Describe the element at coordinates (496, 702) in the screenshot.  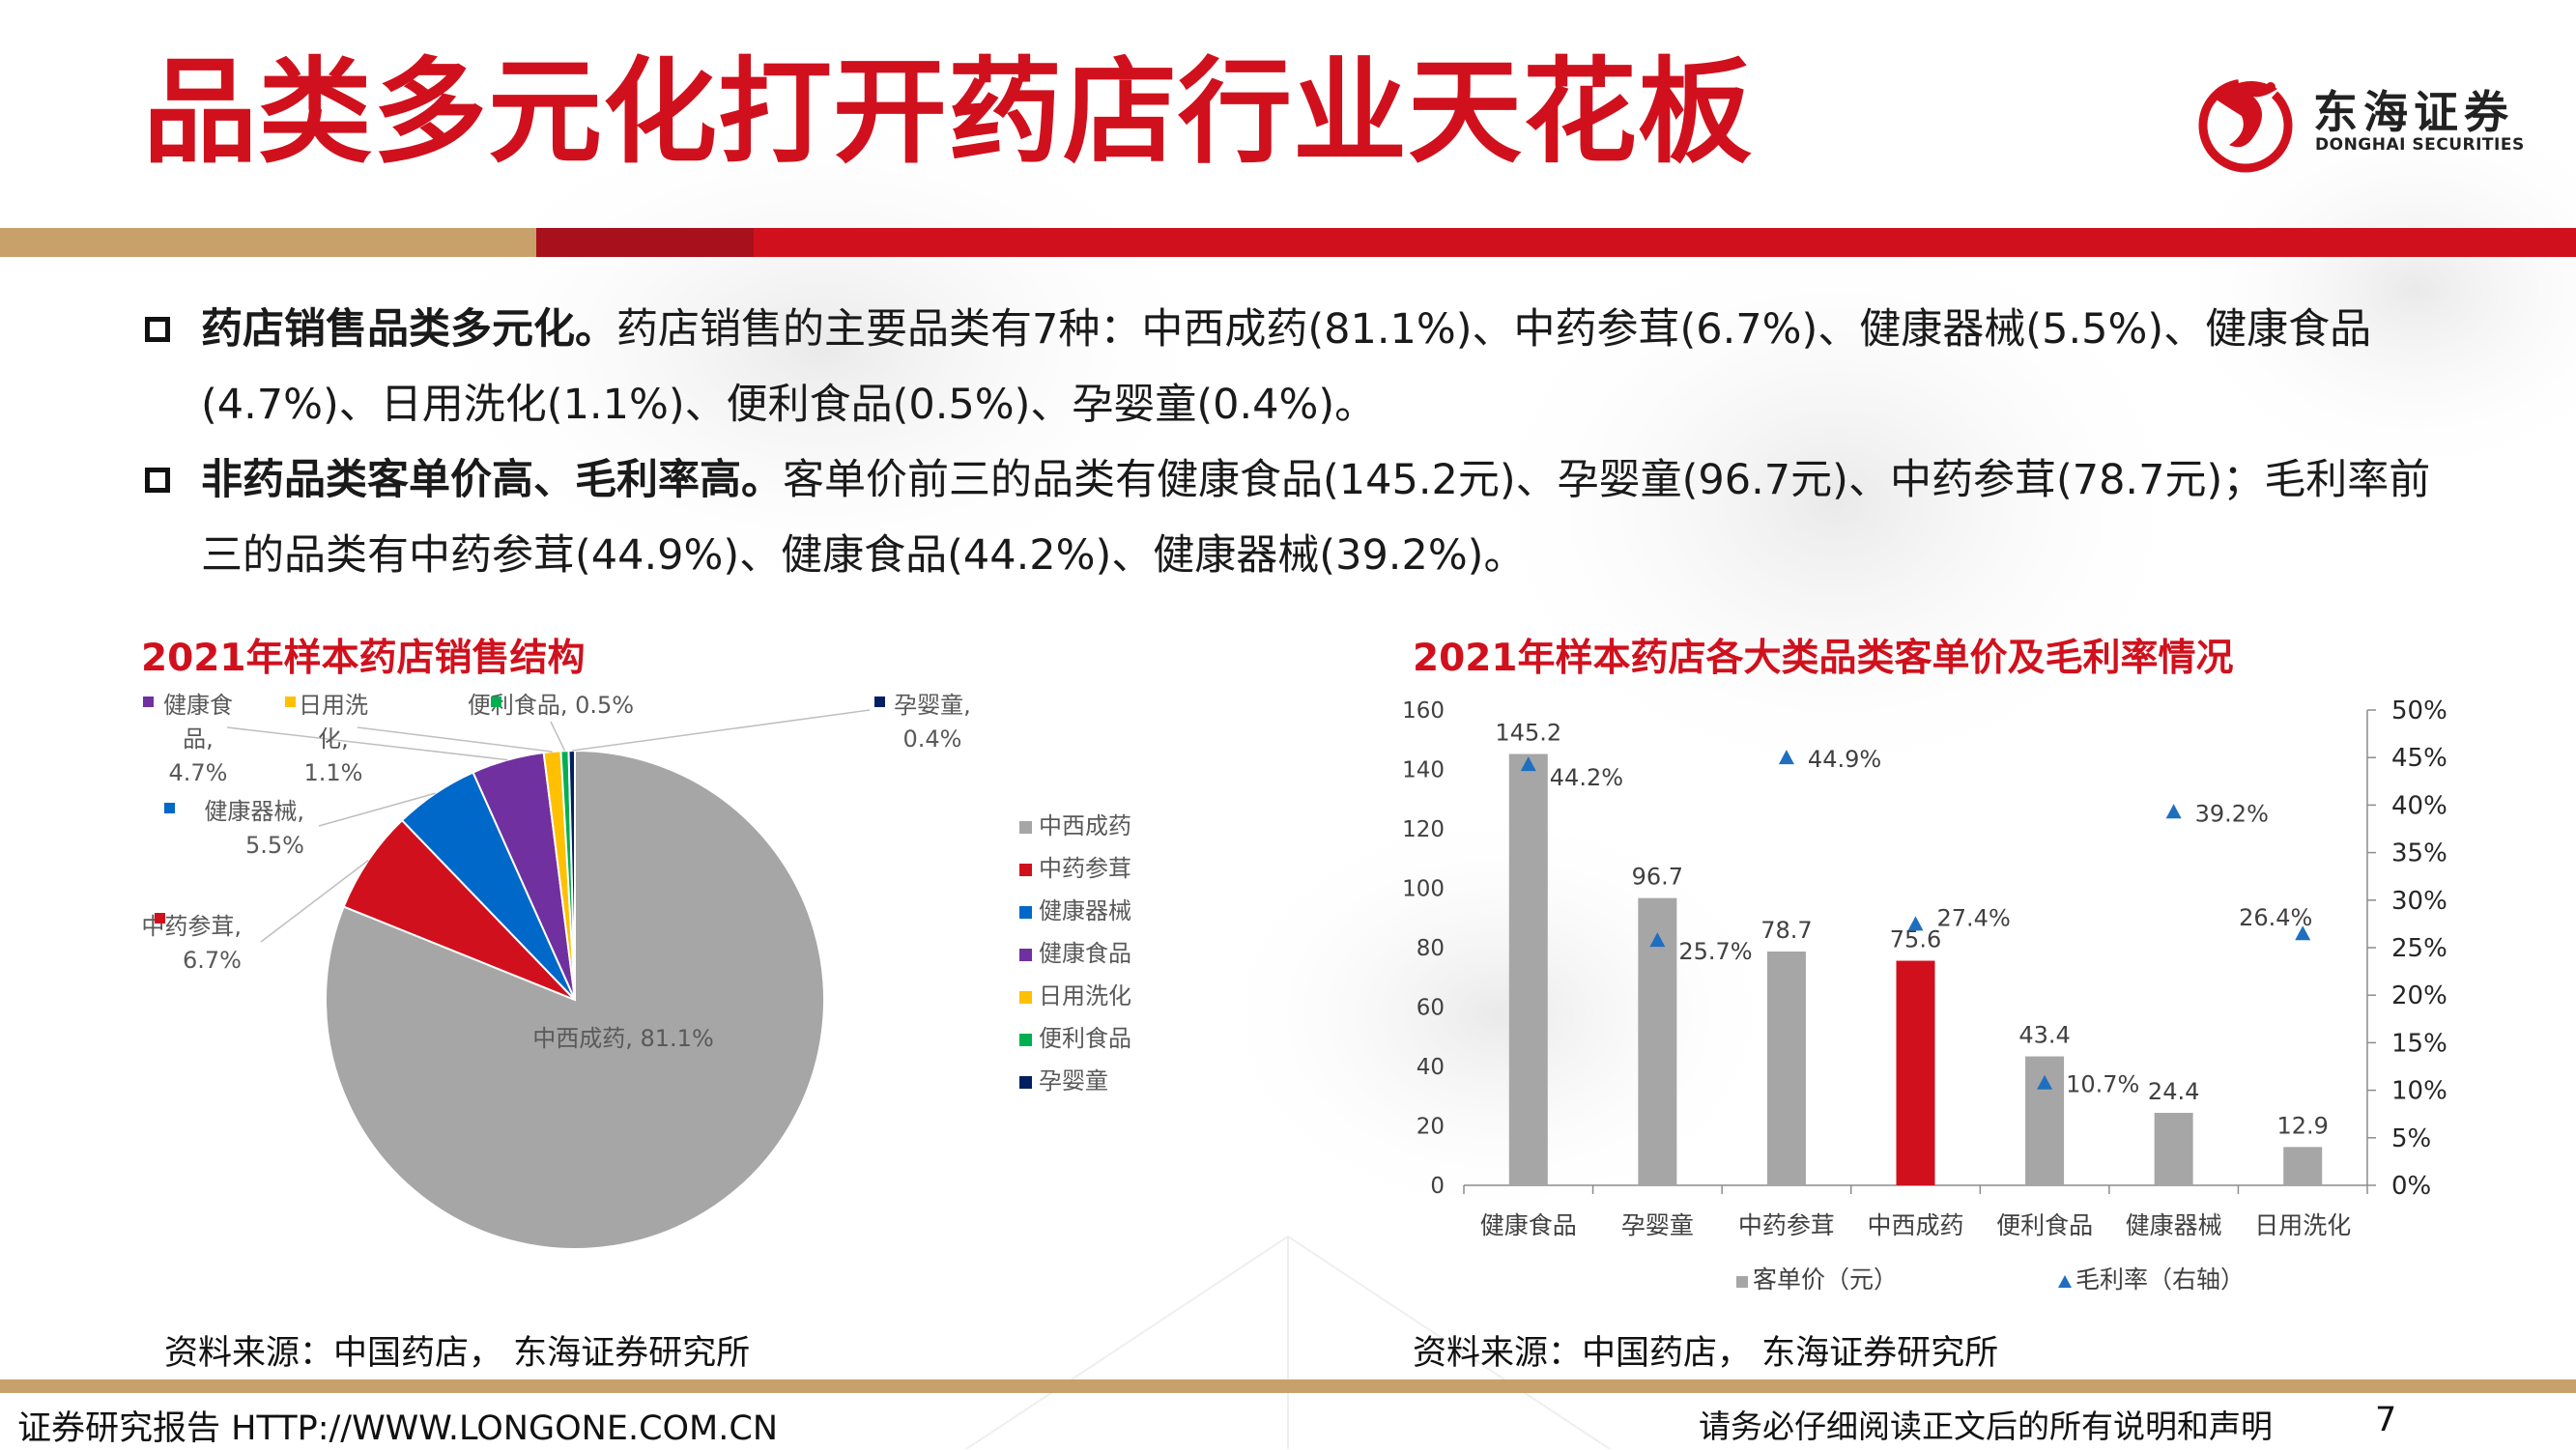
I see `pie-label-marker-便利食品` at that location.